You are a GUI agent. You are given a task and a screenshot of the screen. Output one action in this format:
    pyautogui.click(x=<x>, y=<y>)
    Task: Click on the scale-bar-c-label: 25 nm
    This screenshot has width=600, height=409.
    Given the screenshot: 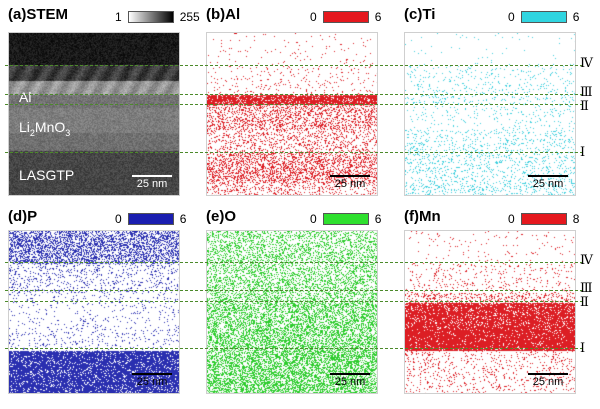 What is the action you would take?
    pyautogui.click(x=548, y=184)
    